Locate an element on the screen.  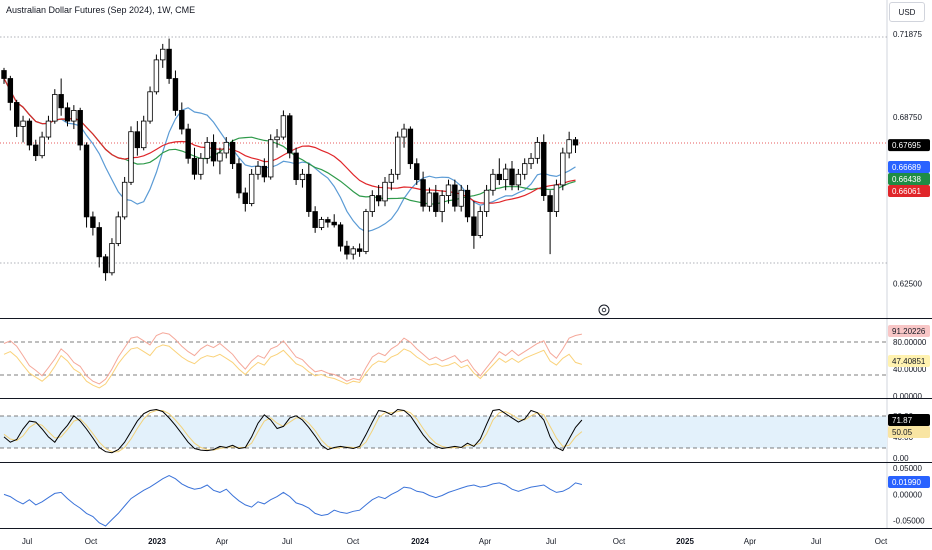
momentum-line is located at coordinates (293, 501).